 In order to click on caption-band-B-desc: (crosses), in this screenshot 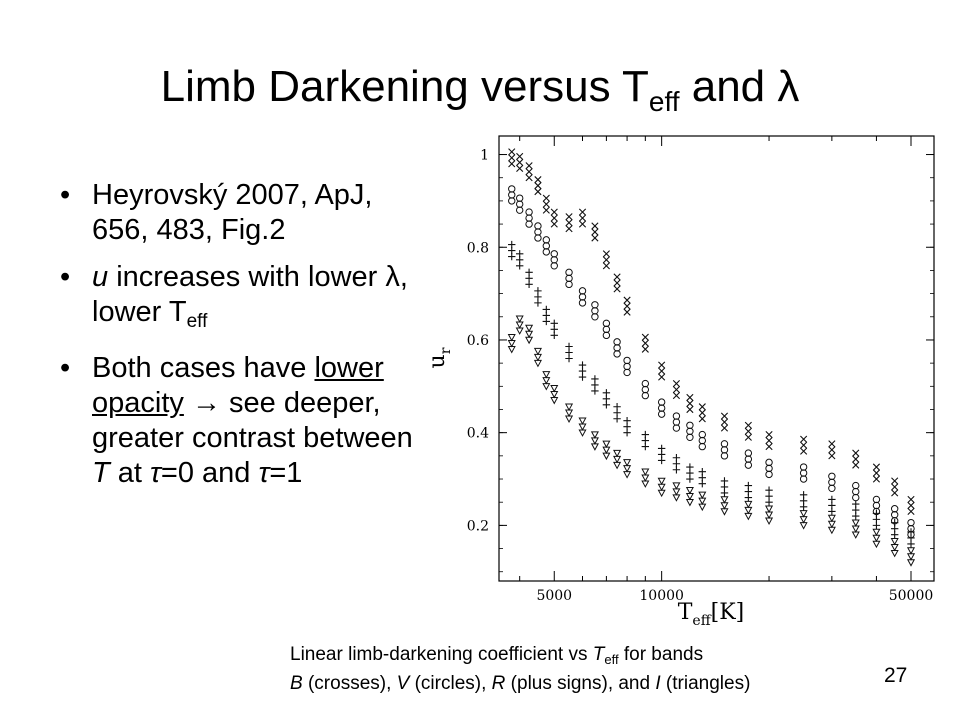, I will do `click(349, 683)`.